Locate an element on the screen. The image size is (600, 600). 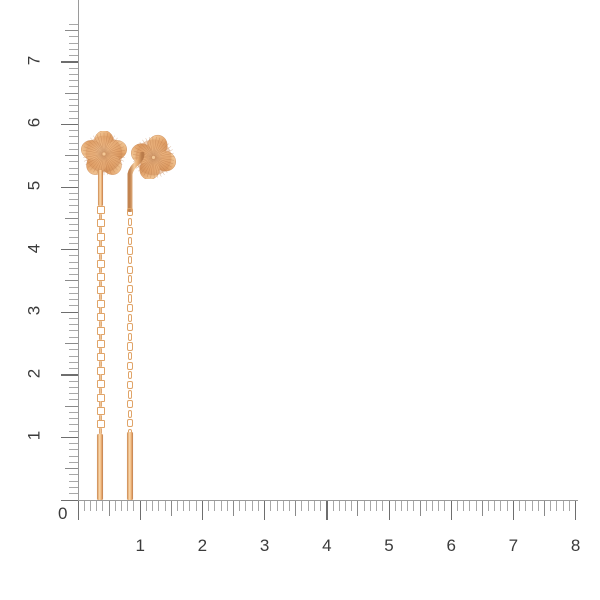
horizontal-ruler-label: 5 is located at coordinates (389, 545).